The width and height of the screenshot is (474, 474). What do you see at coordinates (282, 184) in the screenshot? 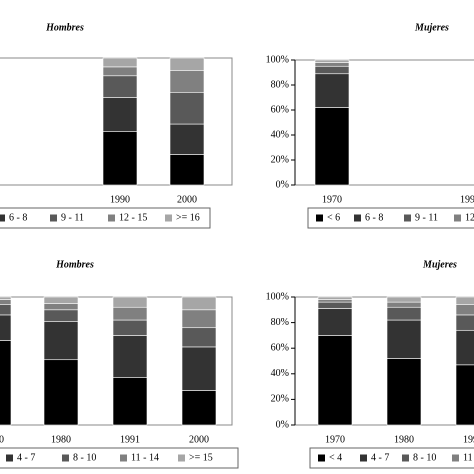
I see `y-tick-label: 0%` at bounding box center [282, 184].